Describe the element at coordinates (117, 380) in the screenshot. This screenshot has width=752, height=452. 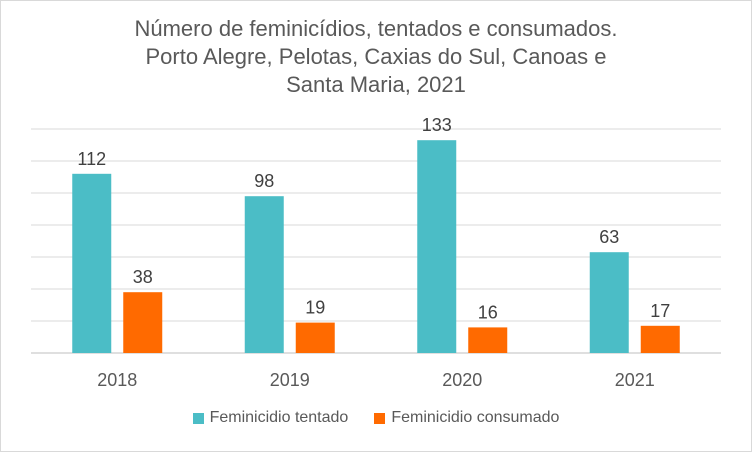
I see `x-tick-label-2018: 2018` at that location.